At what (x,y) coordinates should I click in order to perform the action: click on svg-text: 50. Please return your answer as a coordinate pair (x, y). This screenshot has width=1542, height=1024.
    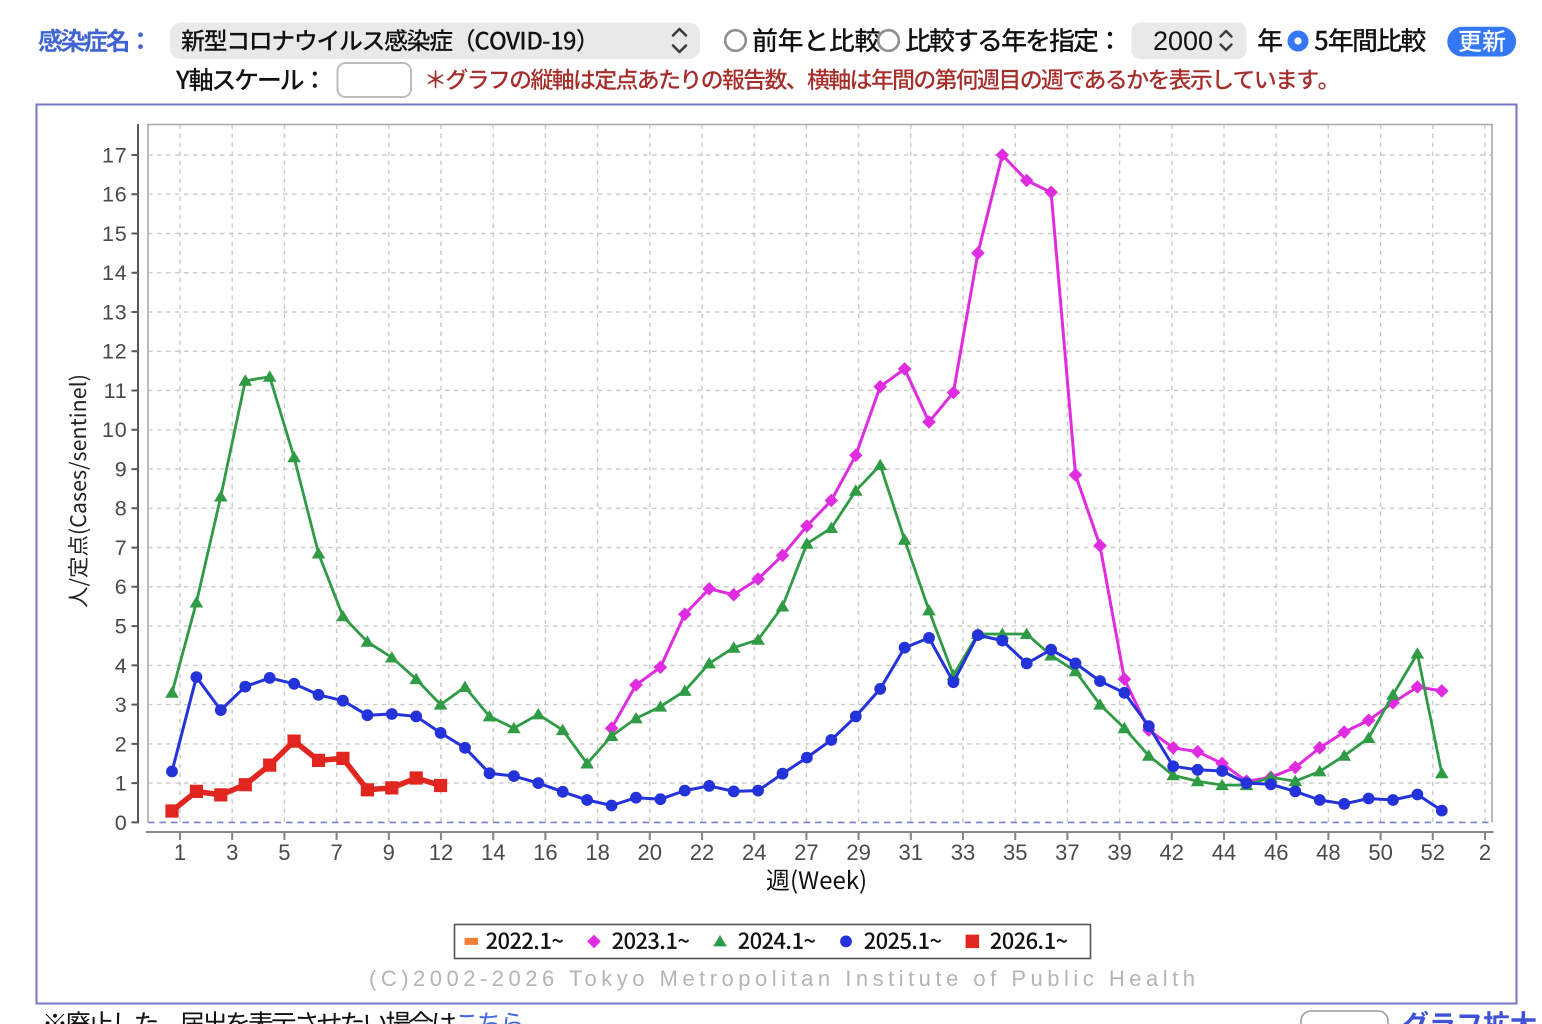
    Looking at the image, I should click on (1380, 852).